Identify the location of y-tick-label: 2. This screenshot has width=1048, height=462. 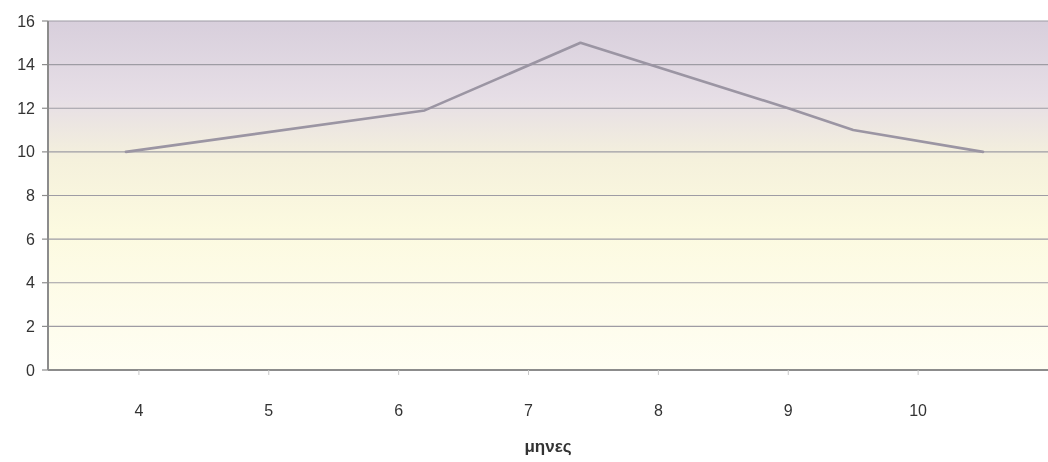
(31, 326).